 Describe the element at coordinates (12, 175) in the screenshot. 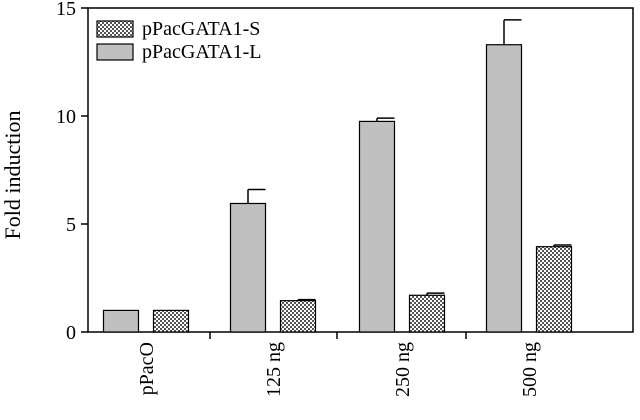

I see `y-axis-title: Fold induction` at that location.